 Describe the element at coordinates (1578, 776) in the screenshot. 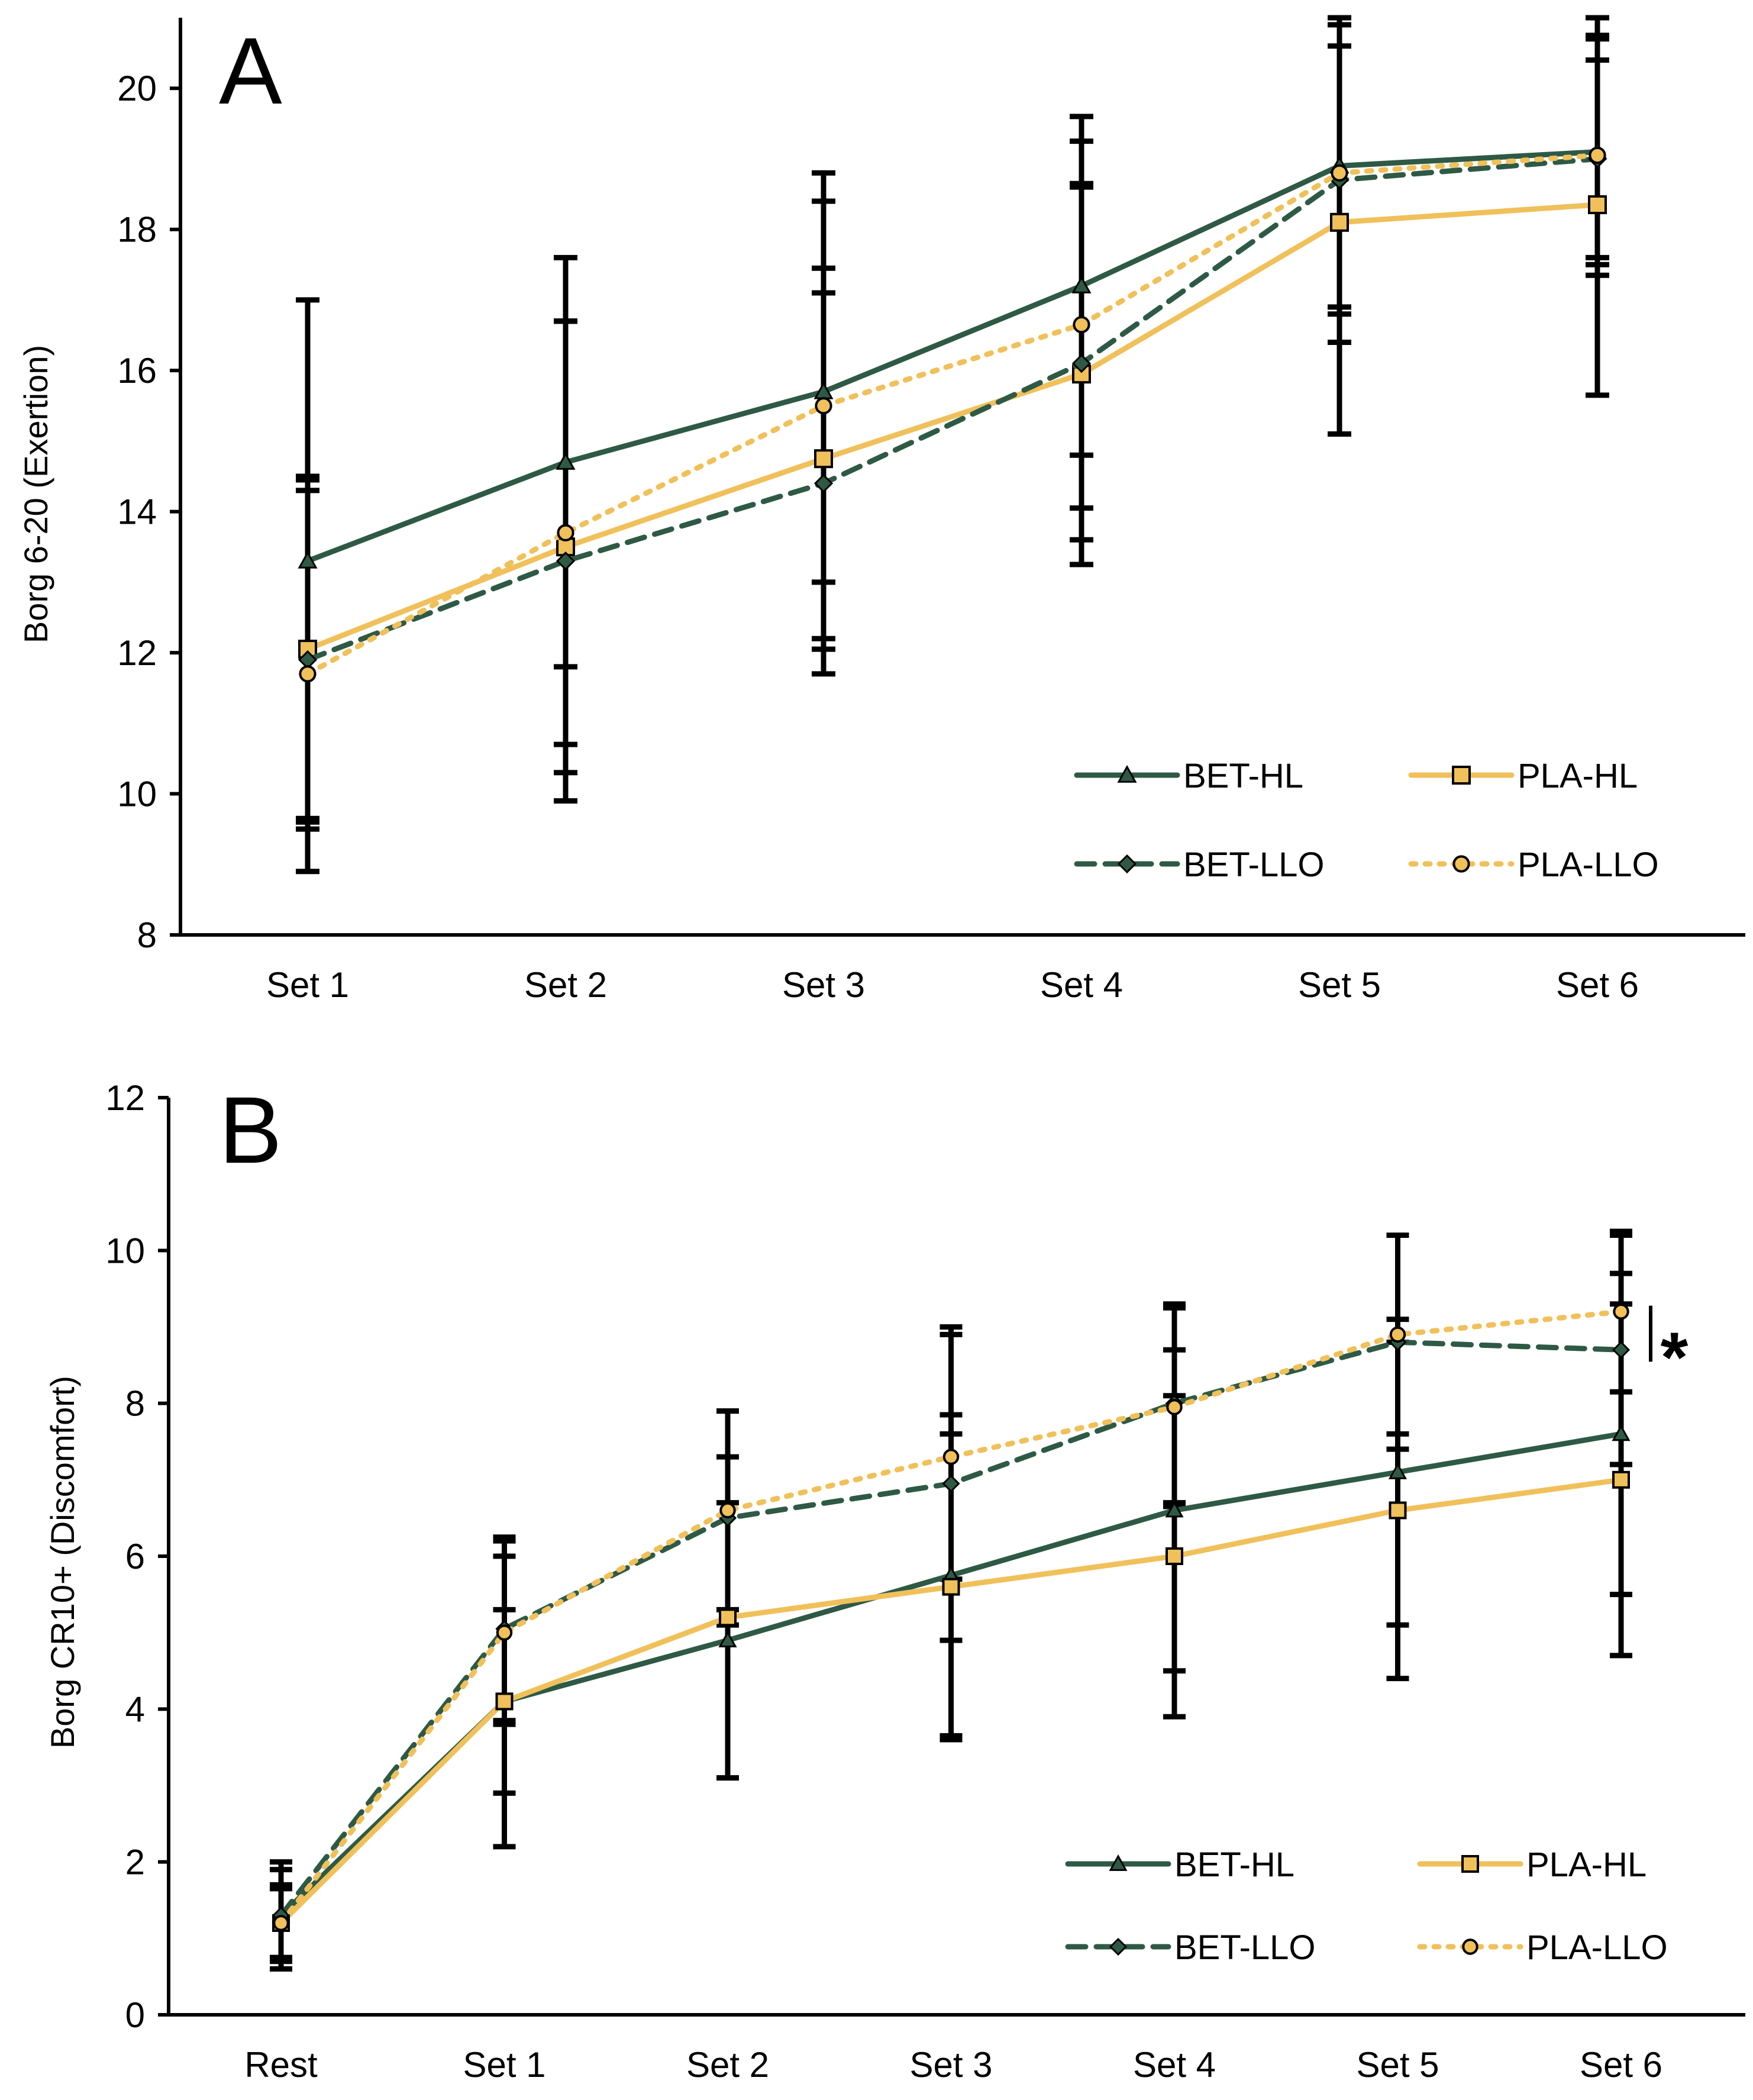

I see `panel-a-legend-label: PLA-HL` at that location.